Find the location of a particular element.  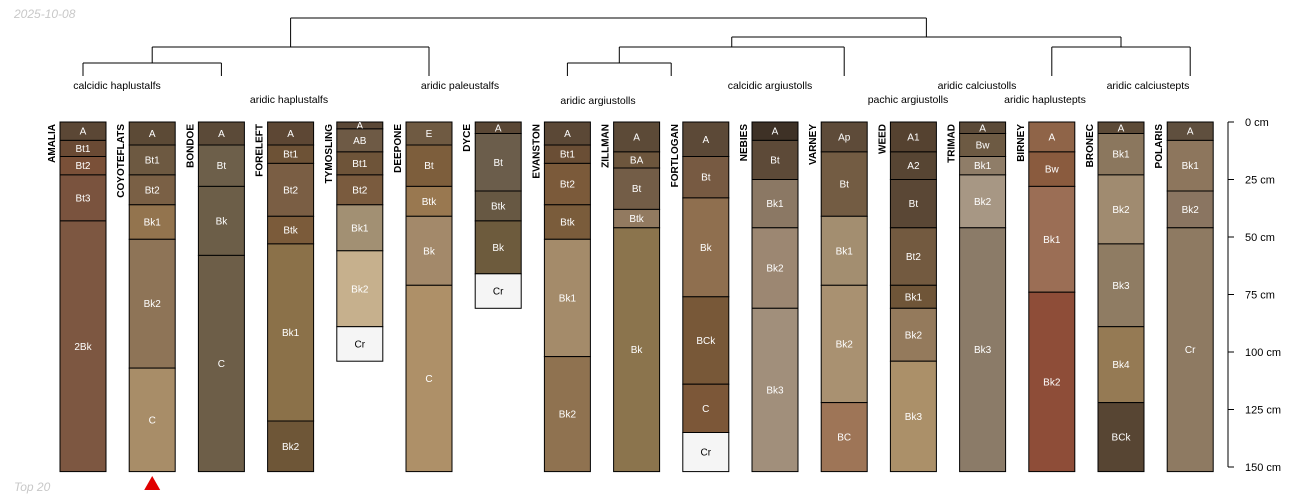

depth-tick-label: 150 cm is located at coordinates (1263, 468).